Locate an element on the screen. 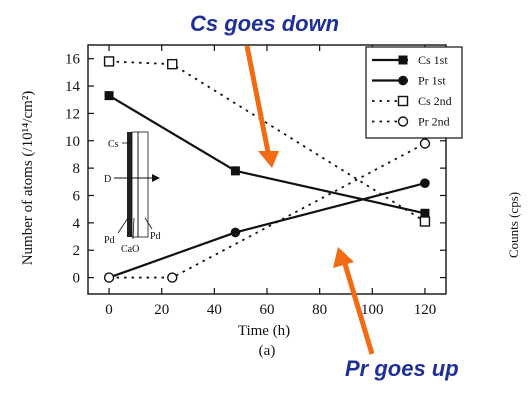 Image resolution: width=531 pixels, height=393 pixels. x-tick-label-80: 80 is located at coordinates (319, 310).